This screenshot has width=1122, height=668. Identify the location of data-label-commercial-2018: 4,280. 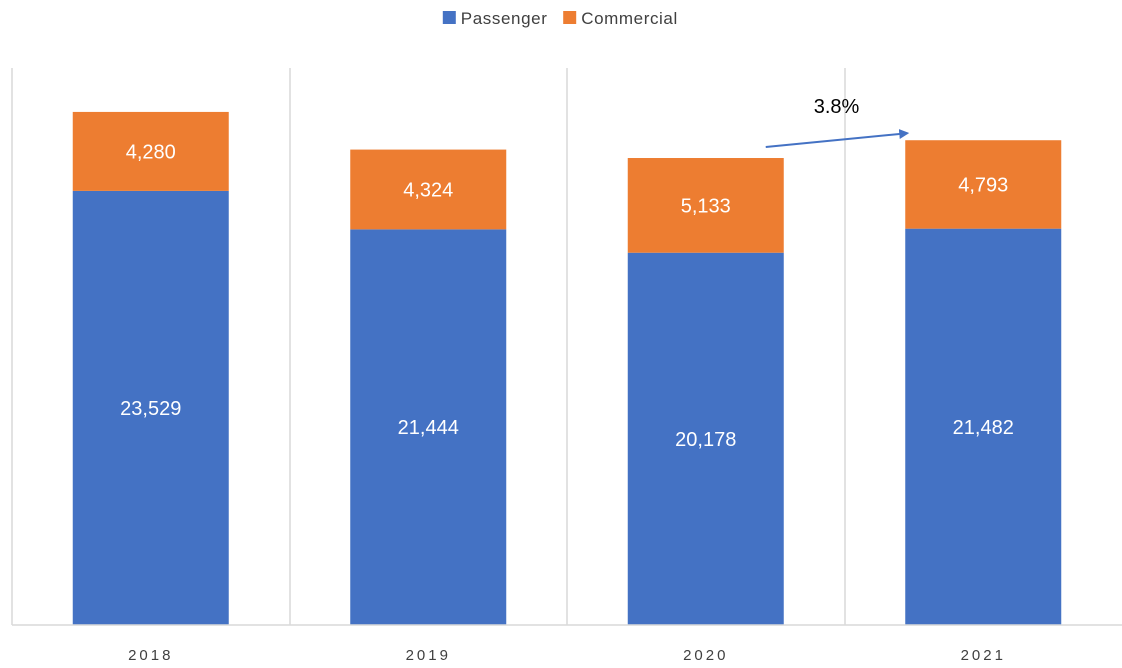
(151, 152).